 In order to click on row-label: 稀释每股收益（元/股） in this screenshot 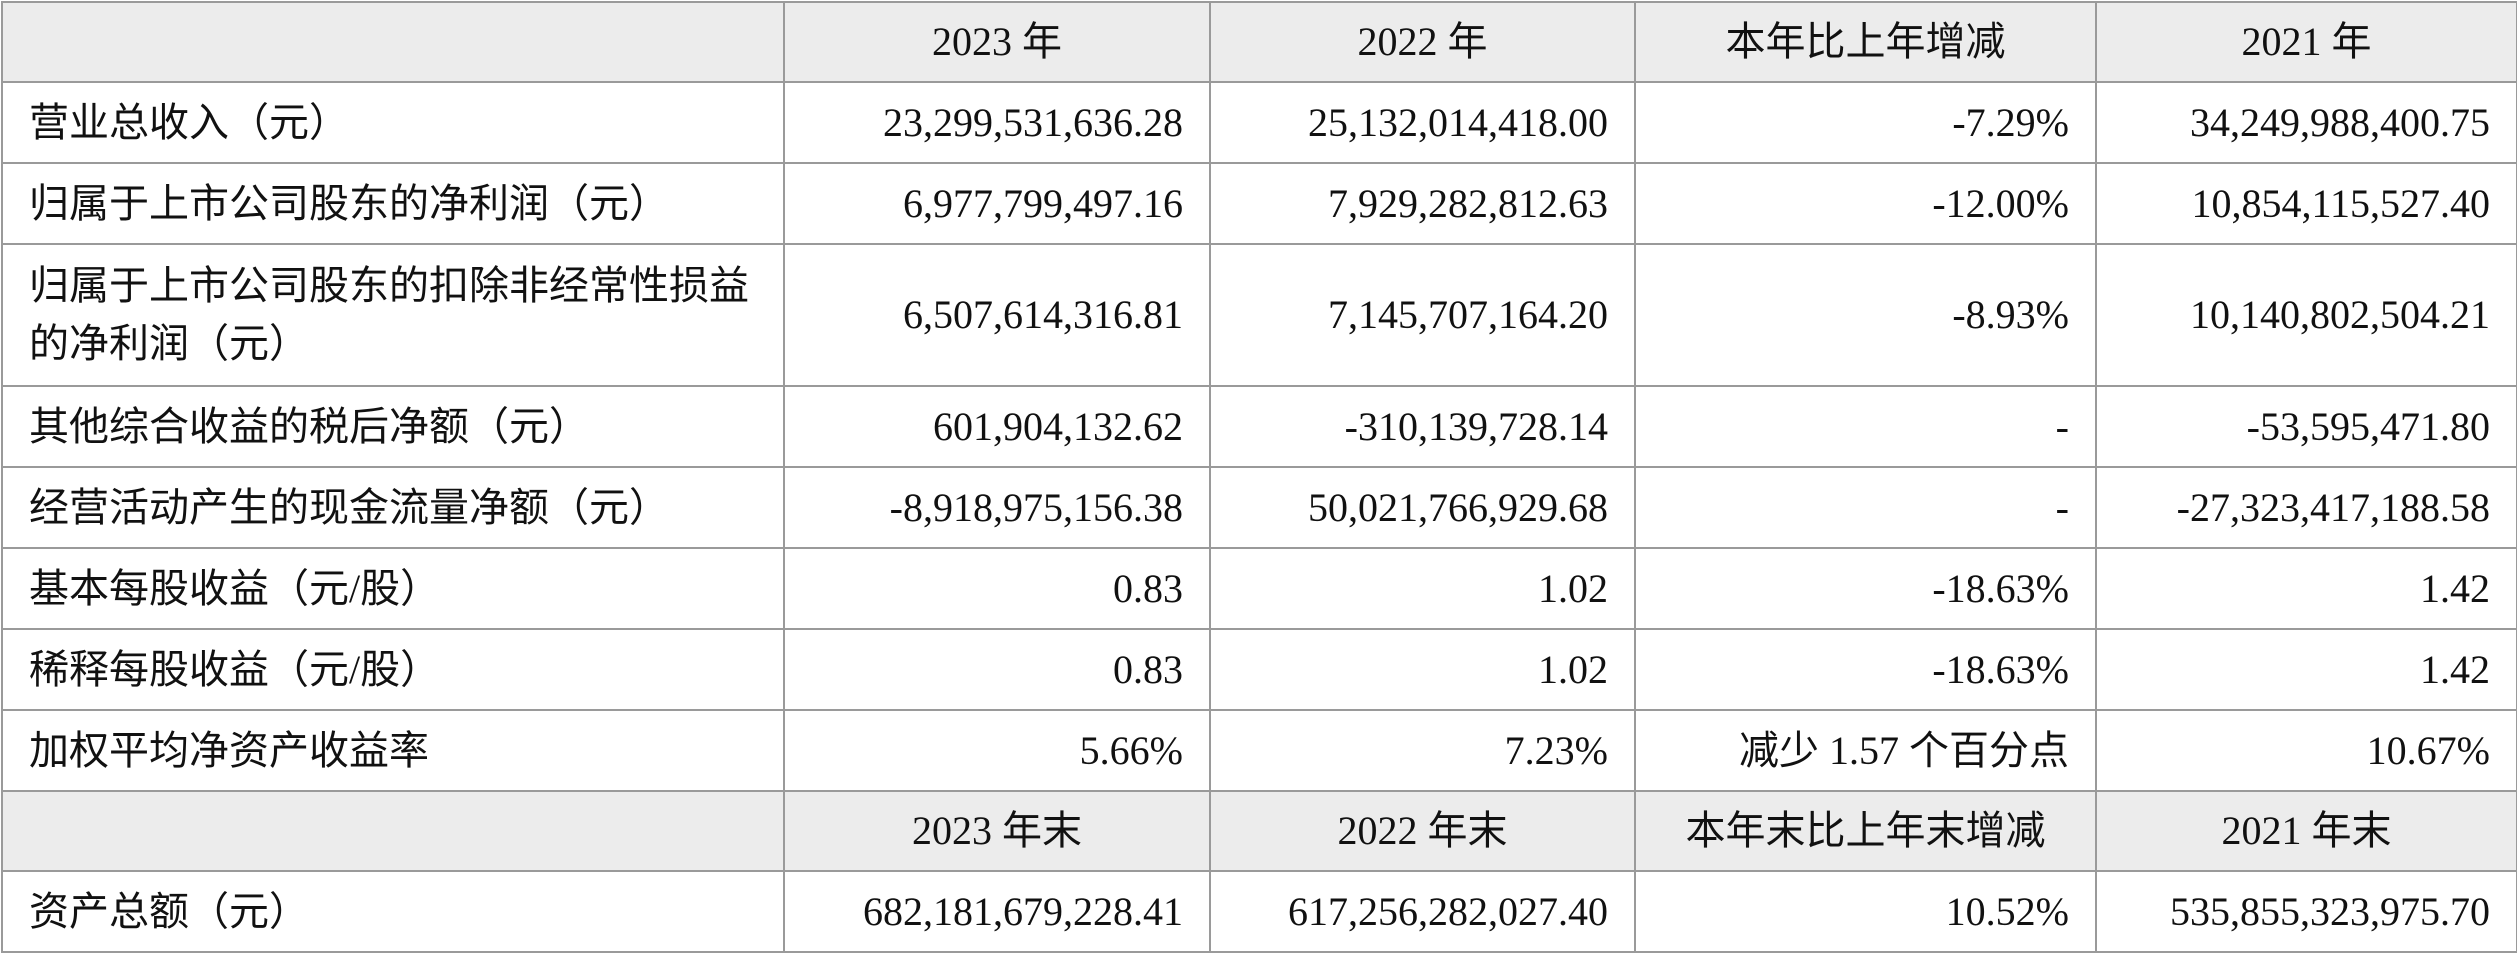, I will do `click(393, 669)`.